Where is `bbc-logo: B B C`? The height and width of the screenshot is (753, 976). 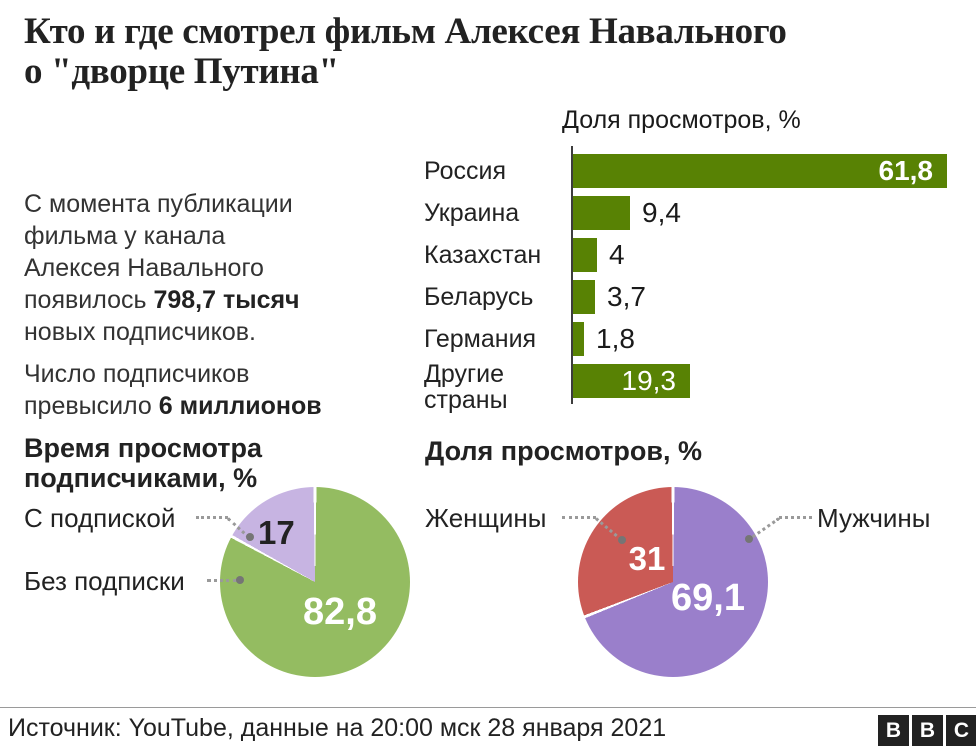 bbc-logo: B B C is located at coordinates (927, 730).